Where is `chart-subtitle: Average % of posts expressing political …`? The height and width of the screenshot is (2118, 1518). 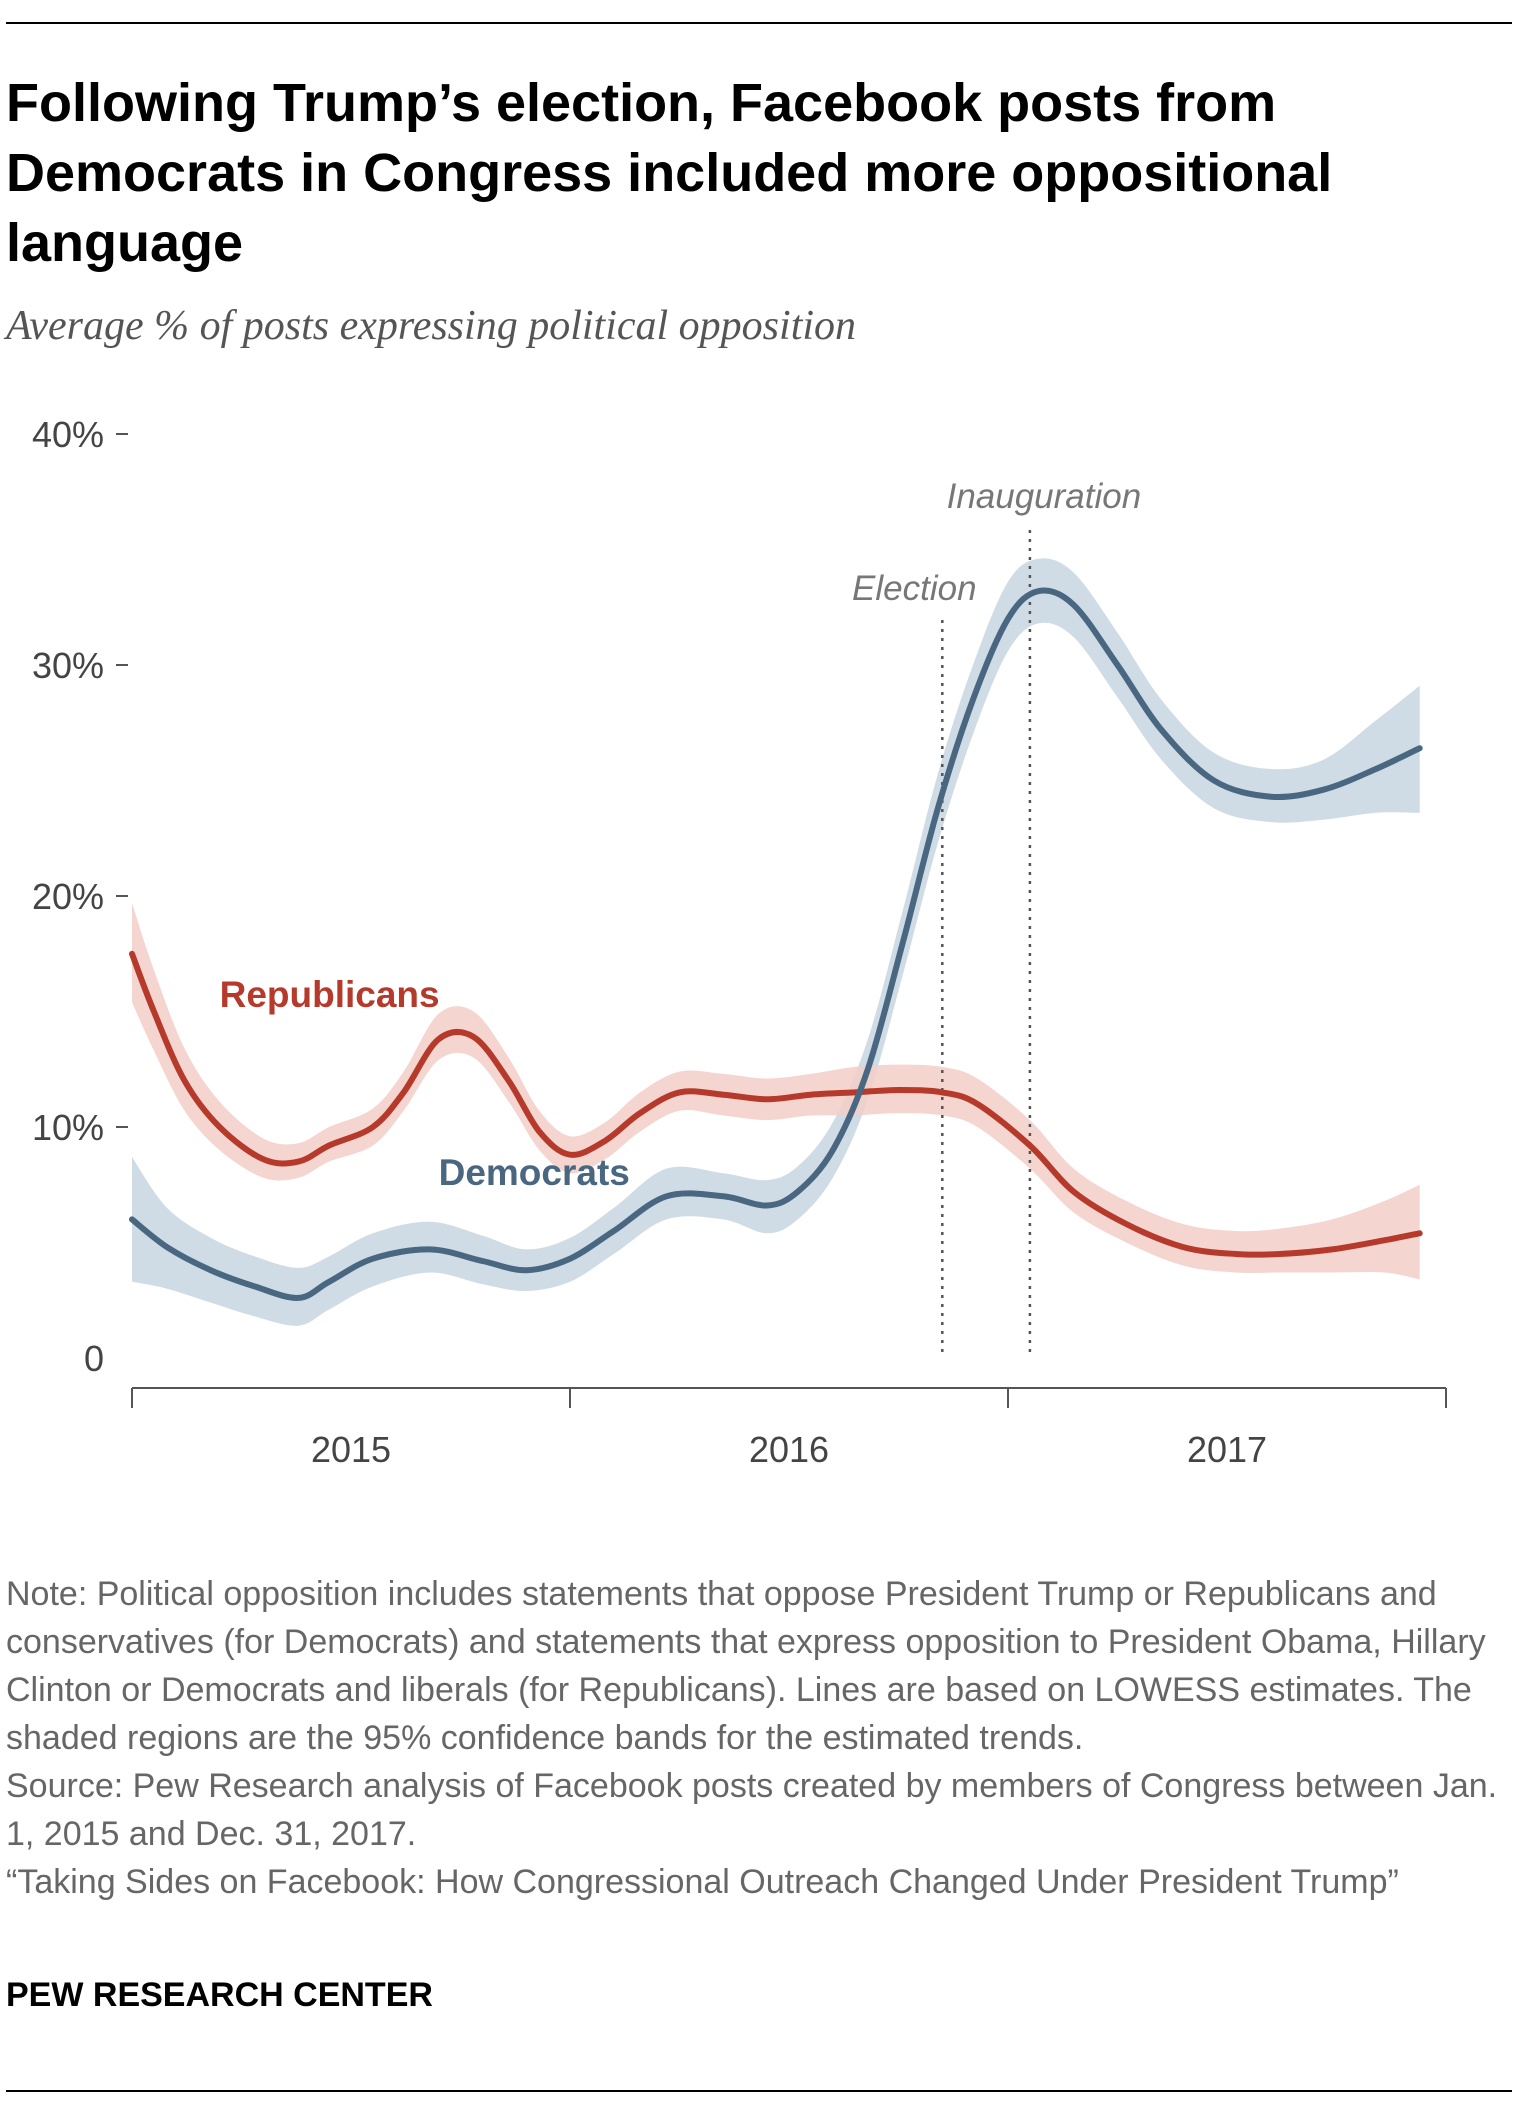
chart-subtitle: Average % of posts expressing political … is located at coordinates (431, 326).